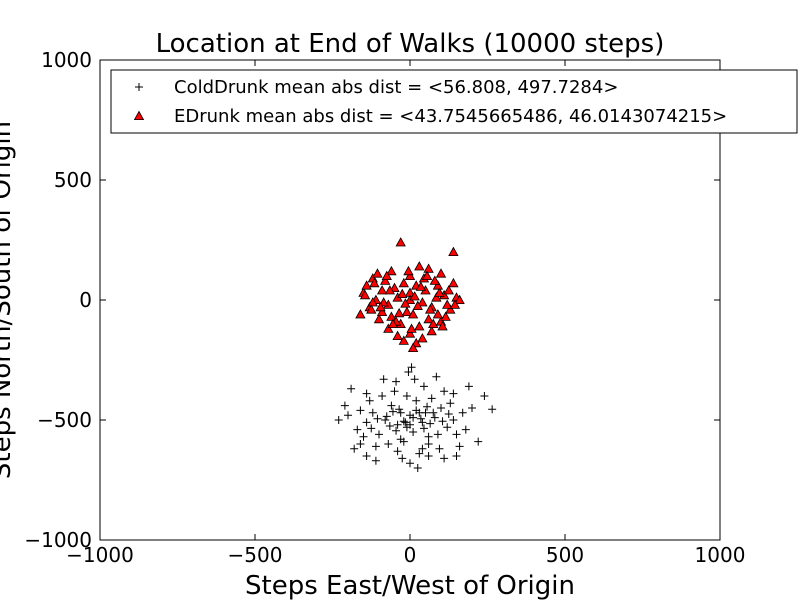  Describe the element at coordinates (8, 300) in the screenshot. I see `y-axis-title: Steps North/South of Origin` at that location.